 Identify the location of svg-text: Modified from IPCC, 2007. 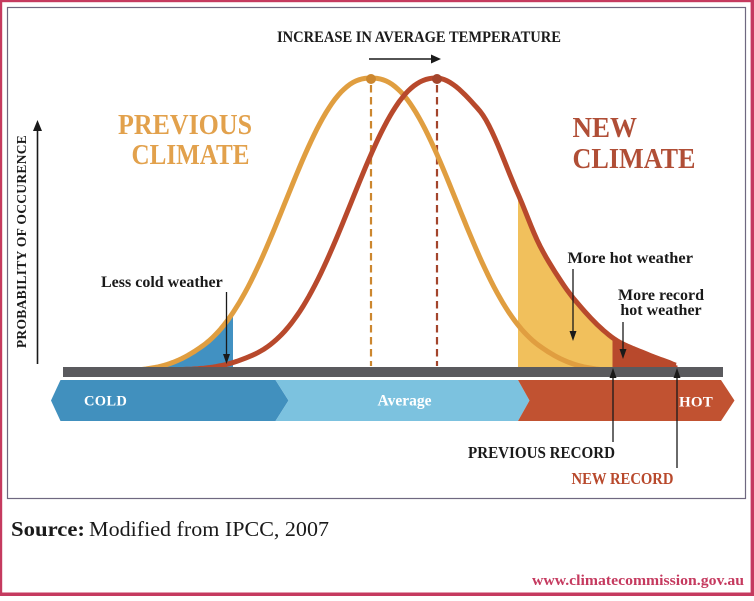
(209, 529).